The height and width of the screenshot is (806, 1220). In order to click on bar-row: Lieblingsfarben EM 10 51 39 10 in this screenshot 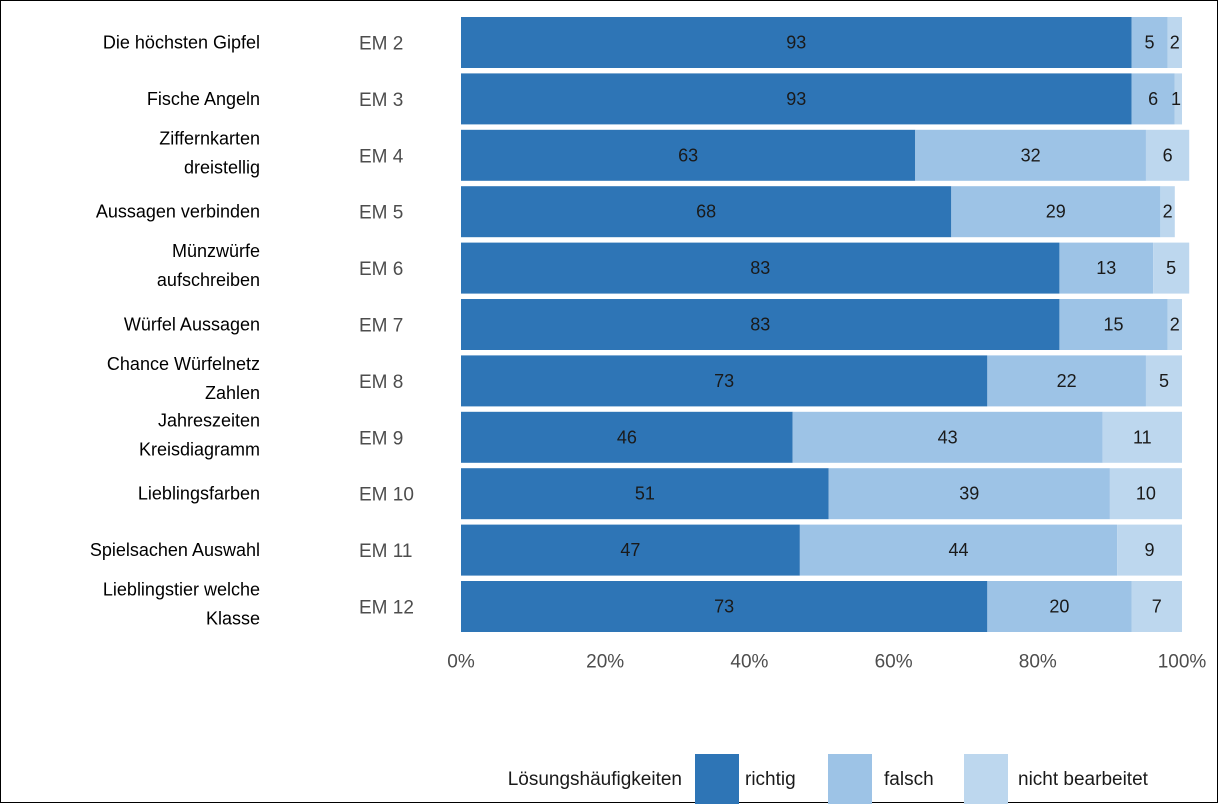, I will do `click(660, 494)`.